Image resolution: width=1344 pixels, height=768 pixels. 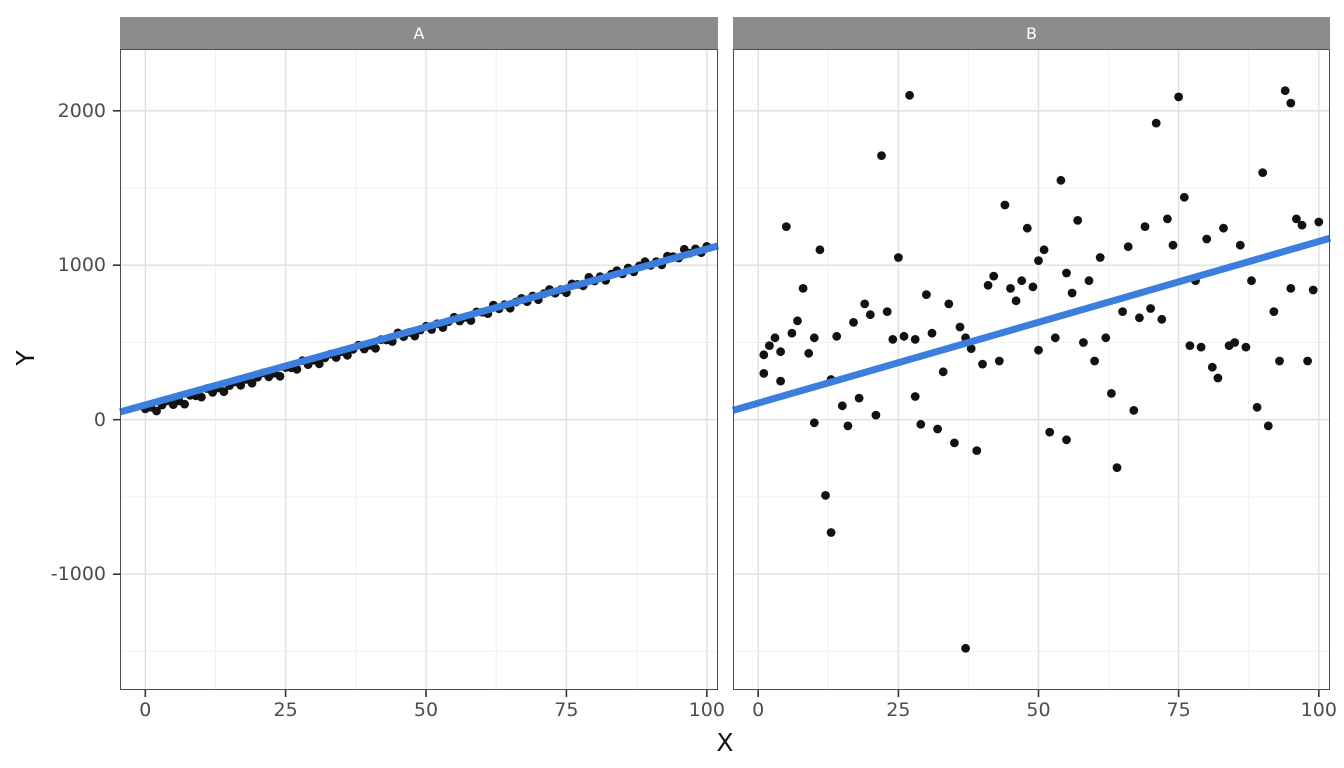 What do you see at coordinates (81, 265) in the screenshot?
I see `y-tick-label: 1000` at bounding box center [81, 265].